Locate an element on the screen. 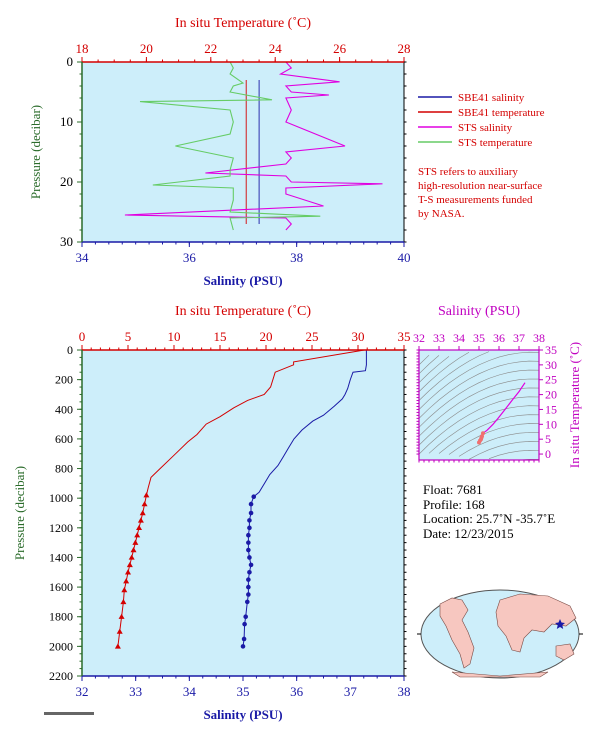  ts-top-tick-label: 35 is located at coordinates (479, 338).